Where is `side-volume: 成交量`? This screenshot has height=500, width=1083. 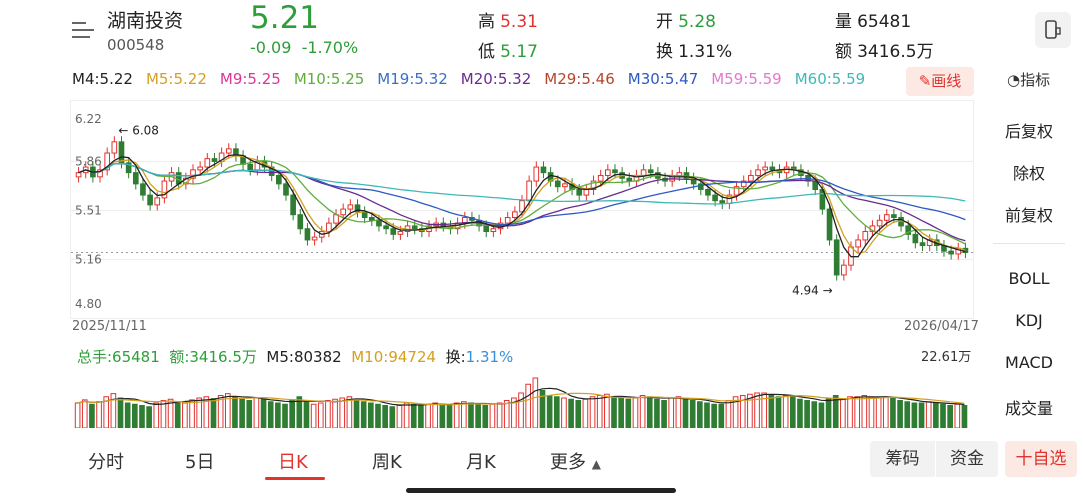 side-volume: 成交量 is located at coordinates (1028, 408).